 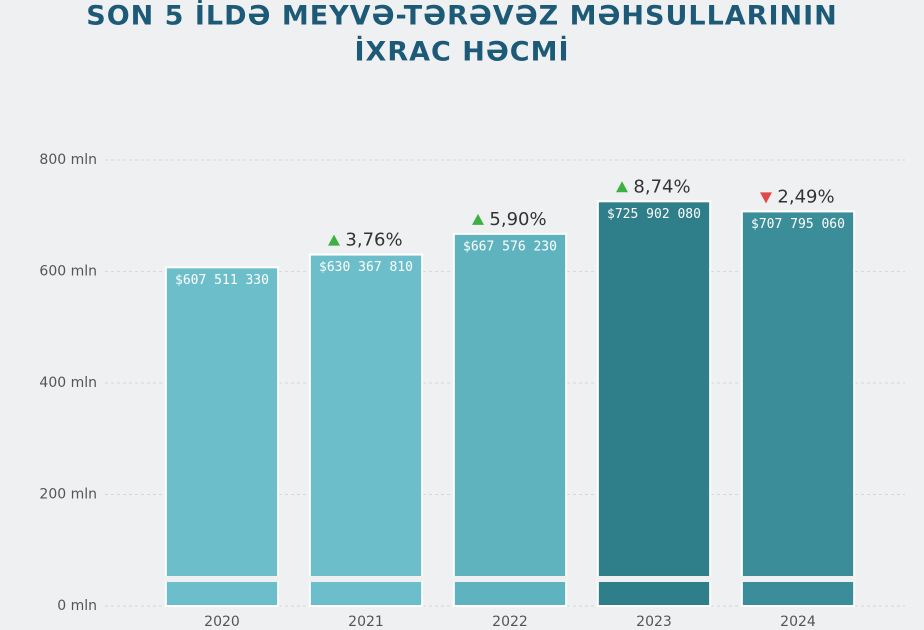 I want to click on chart-title: İXRAC HƏCMİ, so click(x=461, y=52).